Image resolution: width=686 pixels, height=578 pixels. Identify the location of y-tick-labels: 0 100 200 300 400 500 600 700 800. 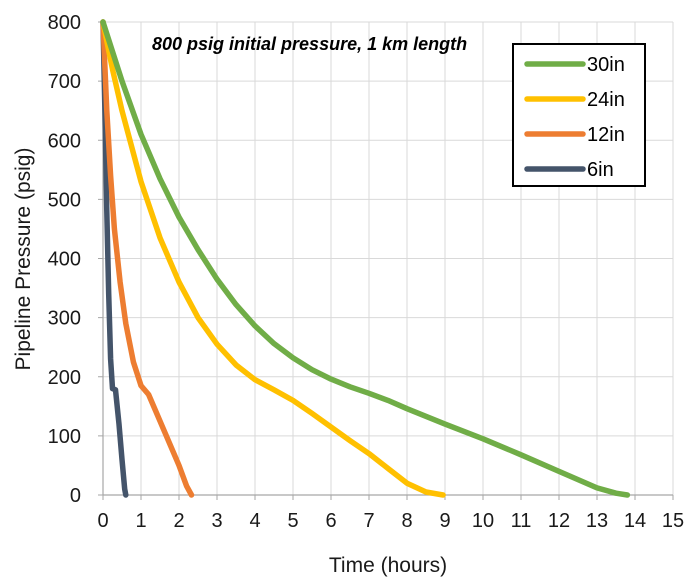
(75, 259).